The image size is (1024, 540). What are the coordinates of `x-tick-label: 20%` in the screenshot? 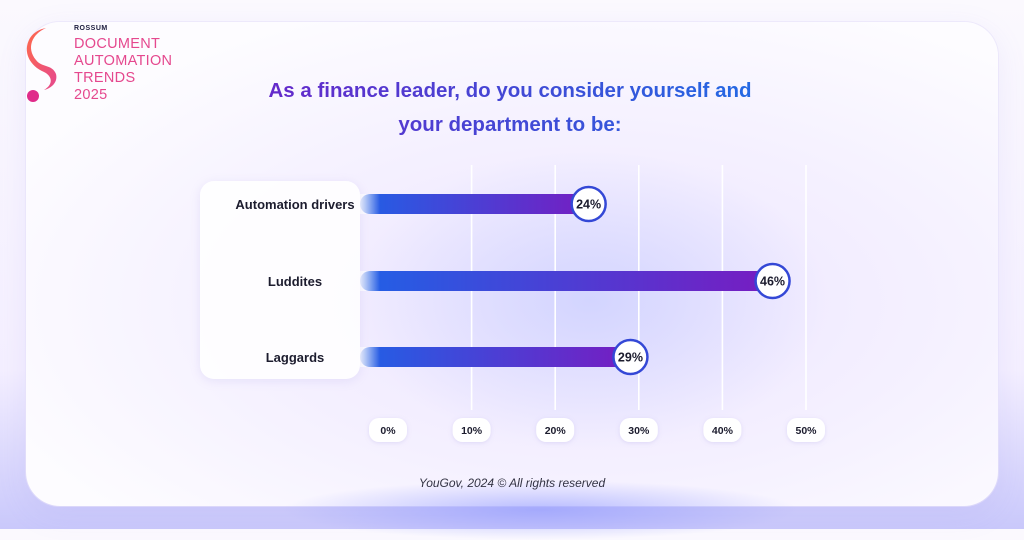 It's located at (556, 431).